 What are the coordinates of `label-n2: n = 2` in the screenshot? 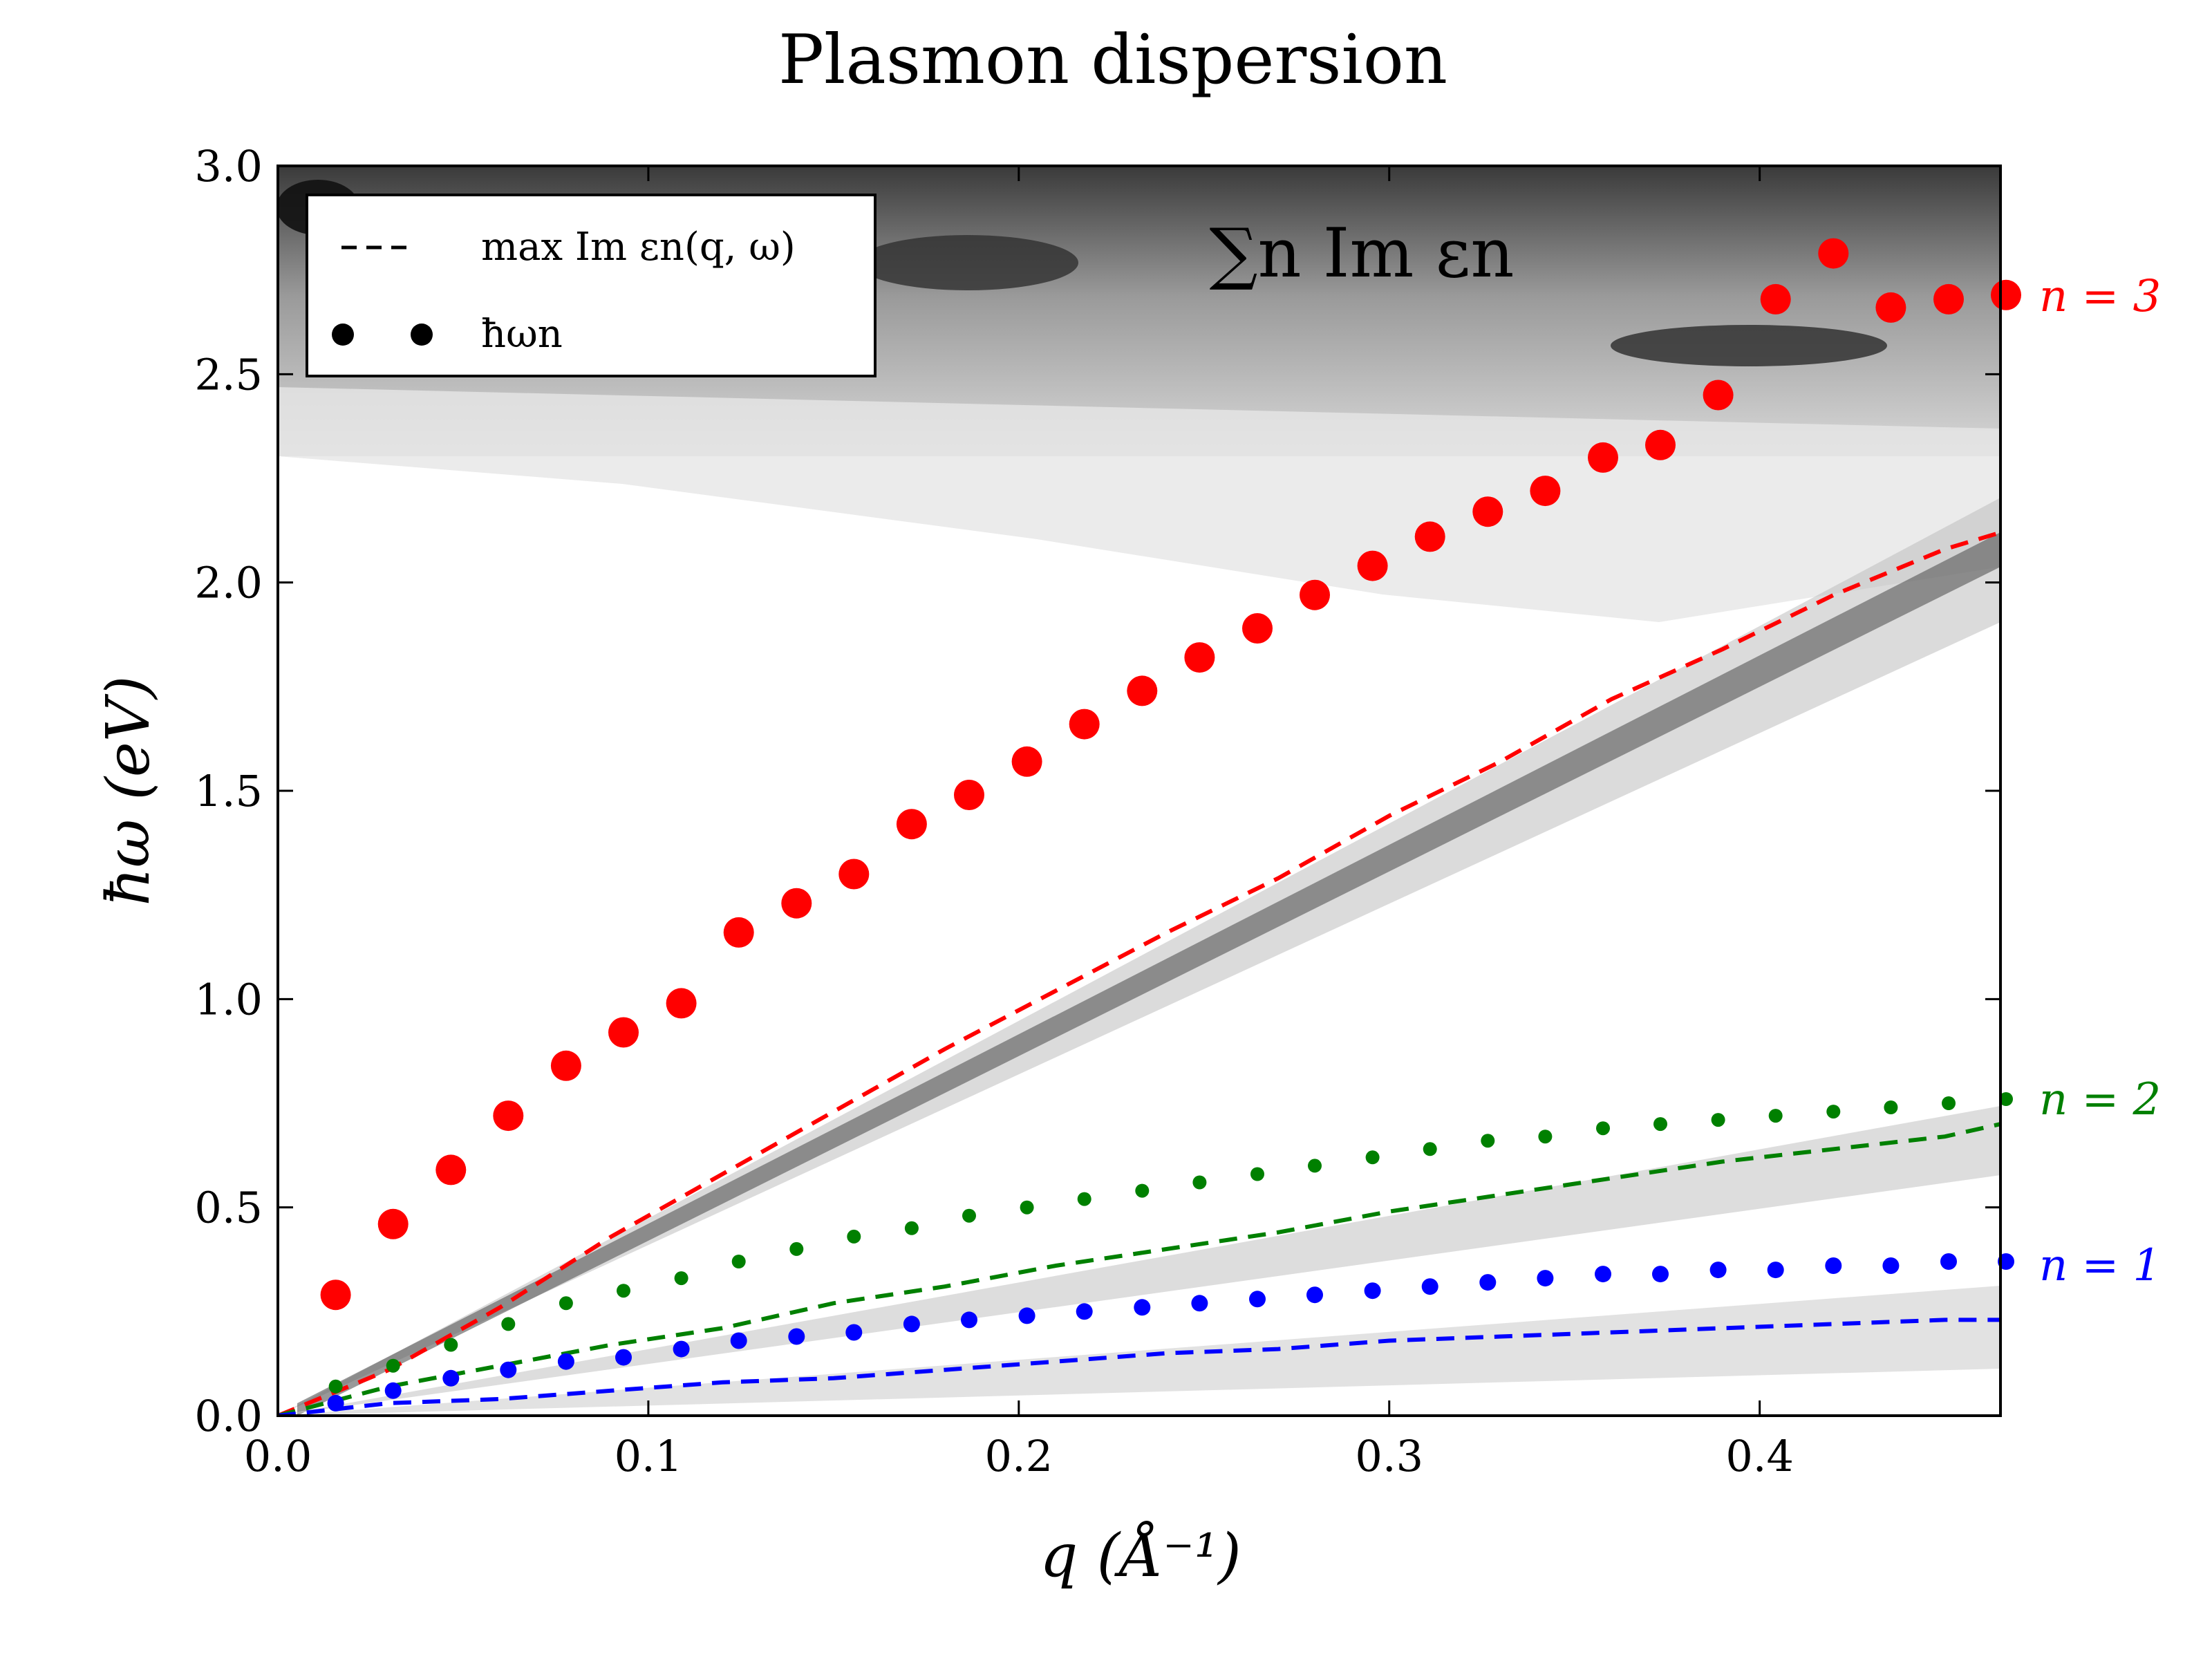 It's located at (2100, 1099).